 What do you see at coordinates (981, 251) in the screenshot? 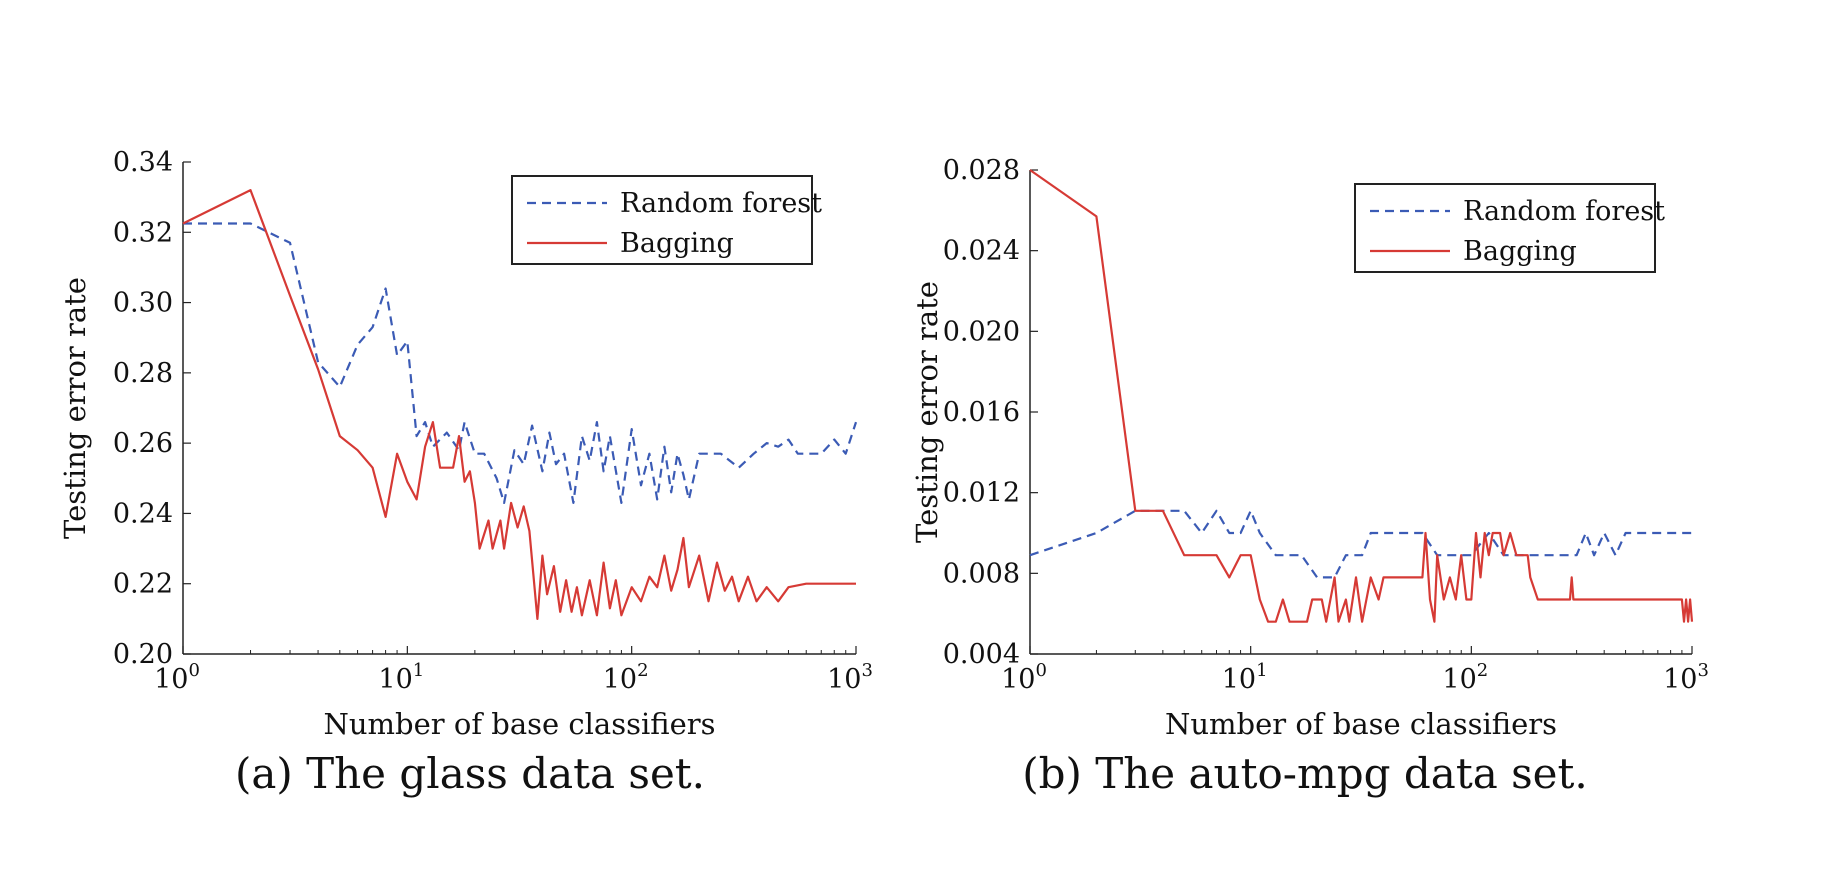
I see `y-tick-label: 0.024` at bounding box center [981, 251].